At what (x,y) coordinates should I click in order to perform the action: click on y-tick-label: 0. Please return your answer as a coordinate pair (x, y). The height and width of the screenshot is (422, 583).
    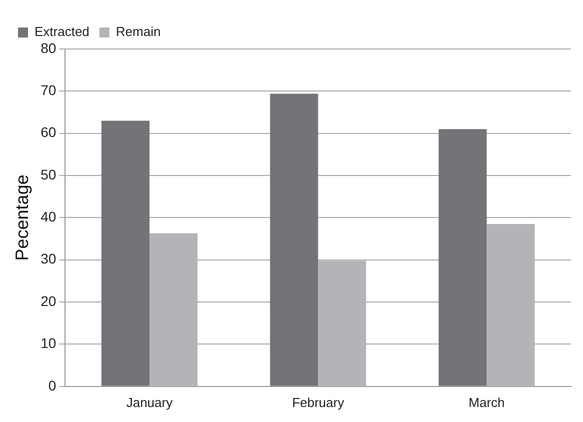
    Looking at the image, I should click on (52, 385).